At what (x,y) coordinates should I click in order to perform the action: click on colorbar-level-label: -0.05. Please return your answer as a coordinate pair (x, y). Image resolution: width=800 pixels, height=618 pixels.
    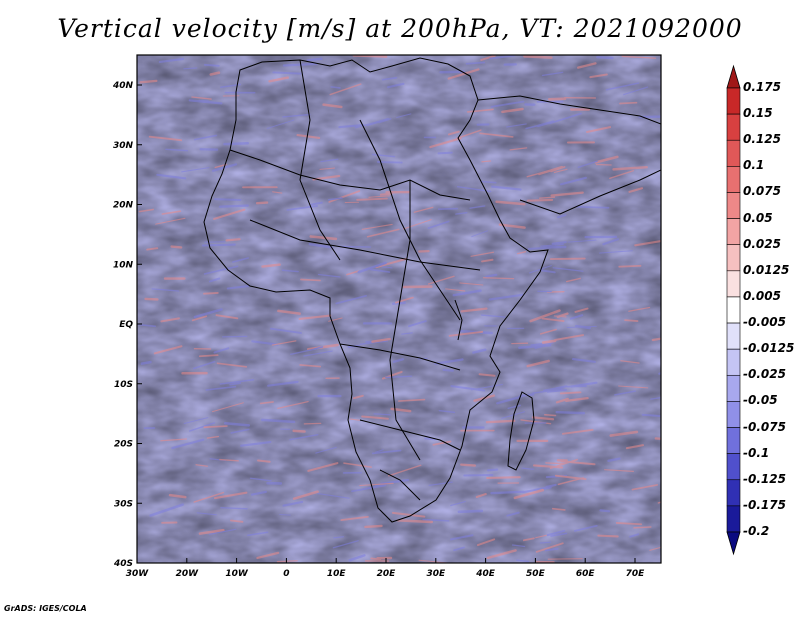
    Looking at the image, I should click on (760, 400).